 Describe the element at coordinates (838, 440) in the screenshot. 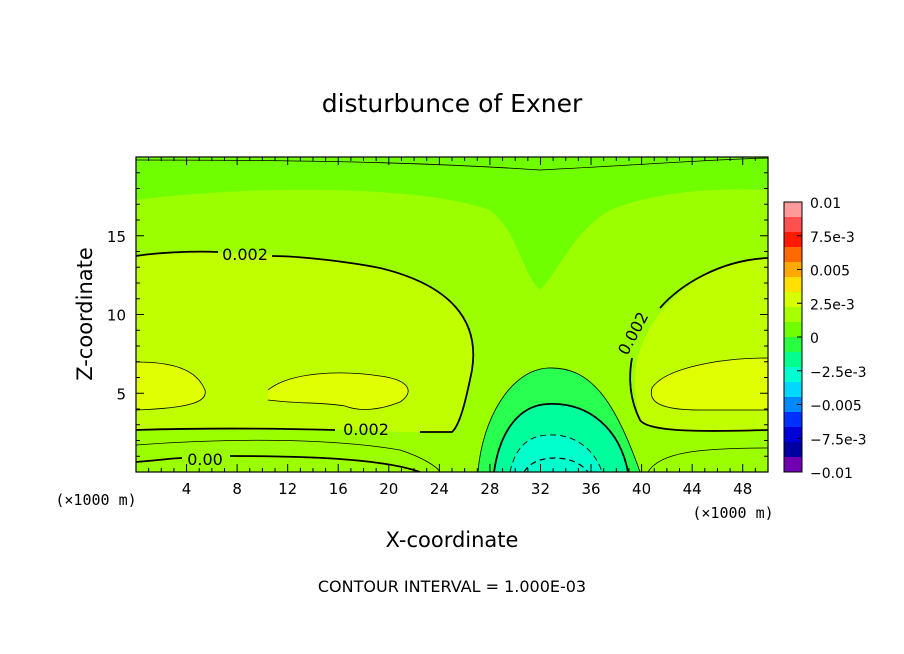

I see `colorbar-label: −7.5e-3` at that location.